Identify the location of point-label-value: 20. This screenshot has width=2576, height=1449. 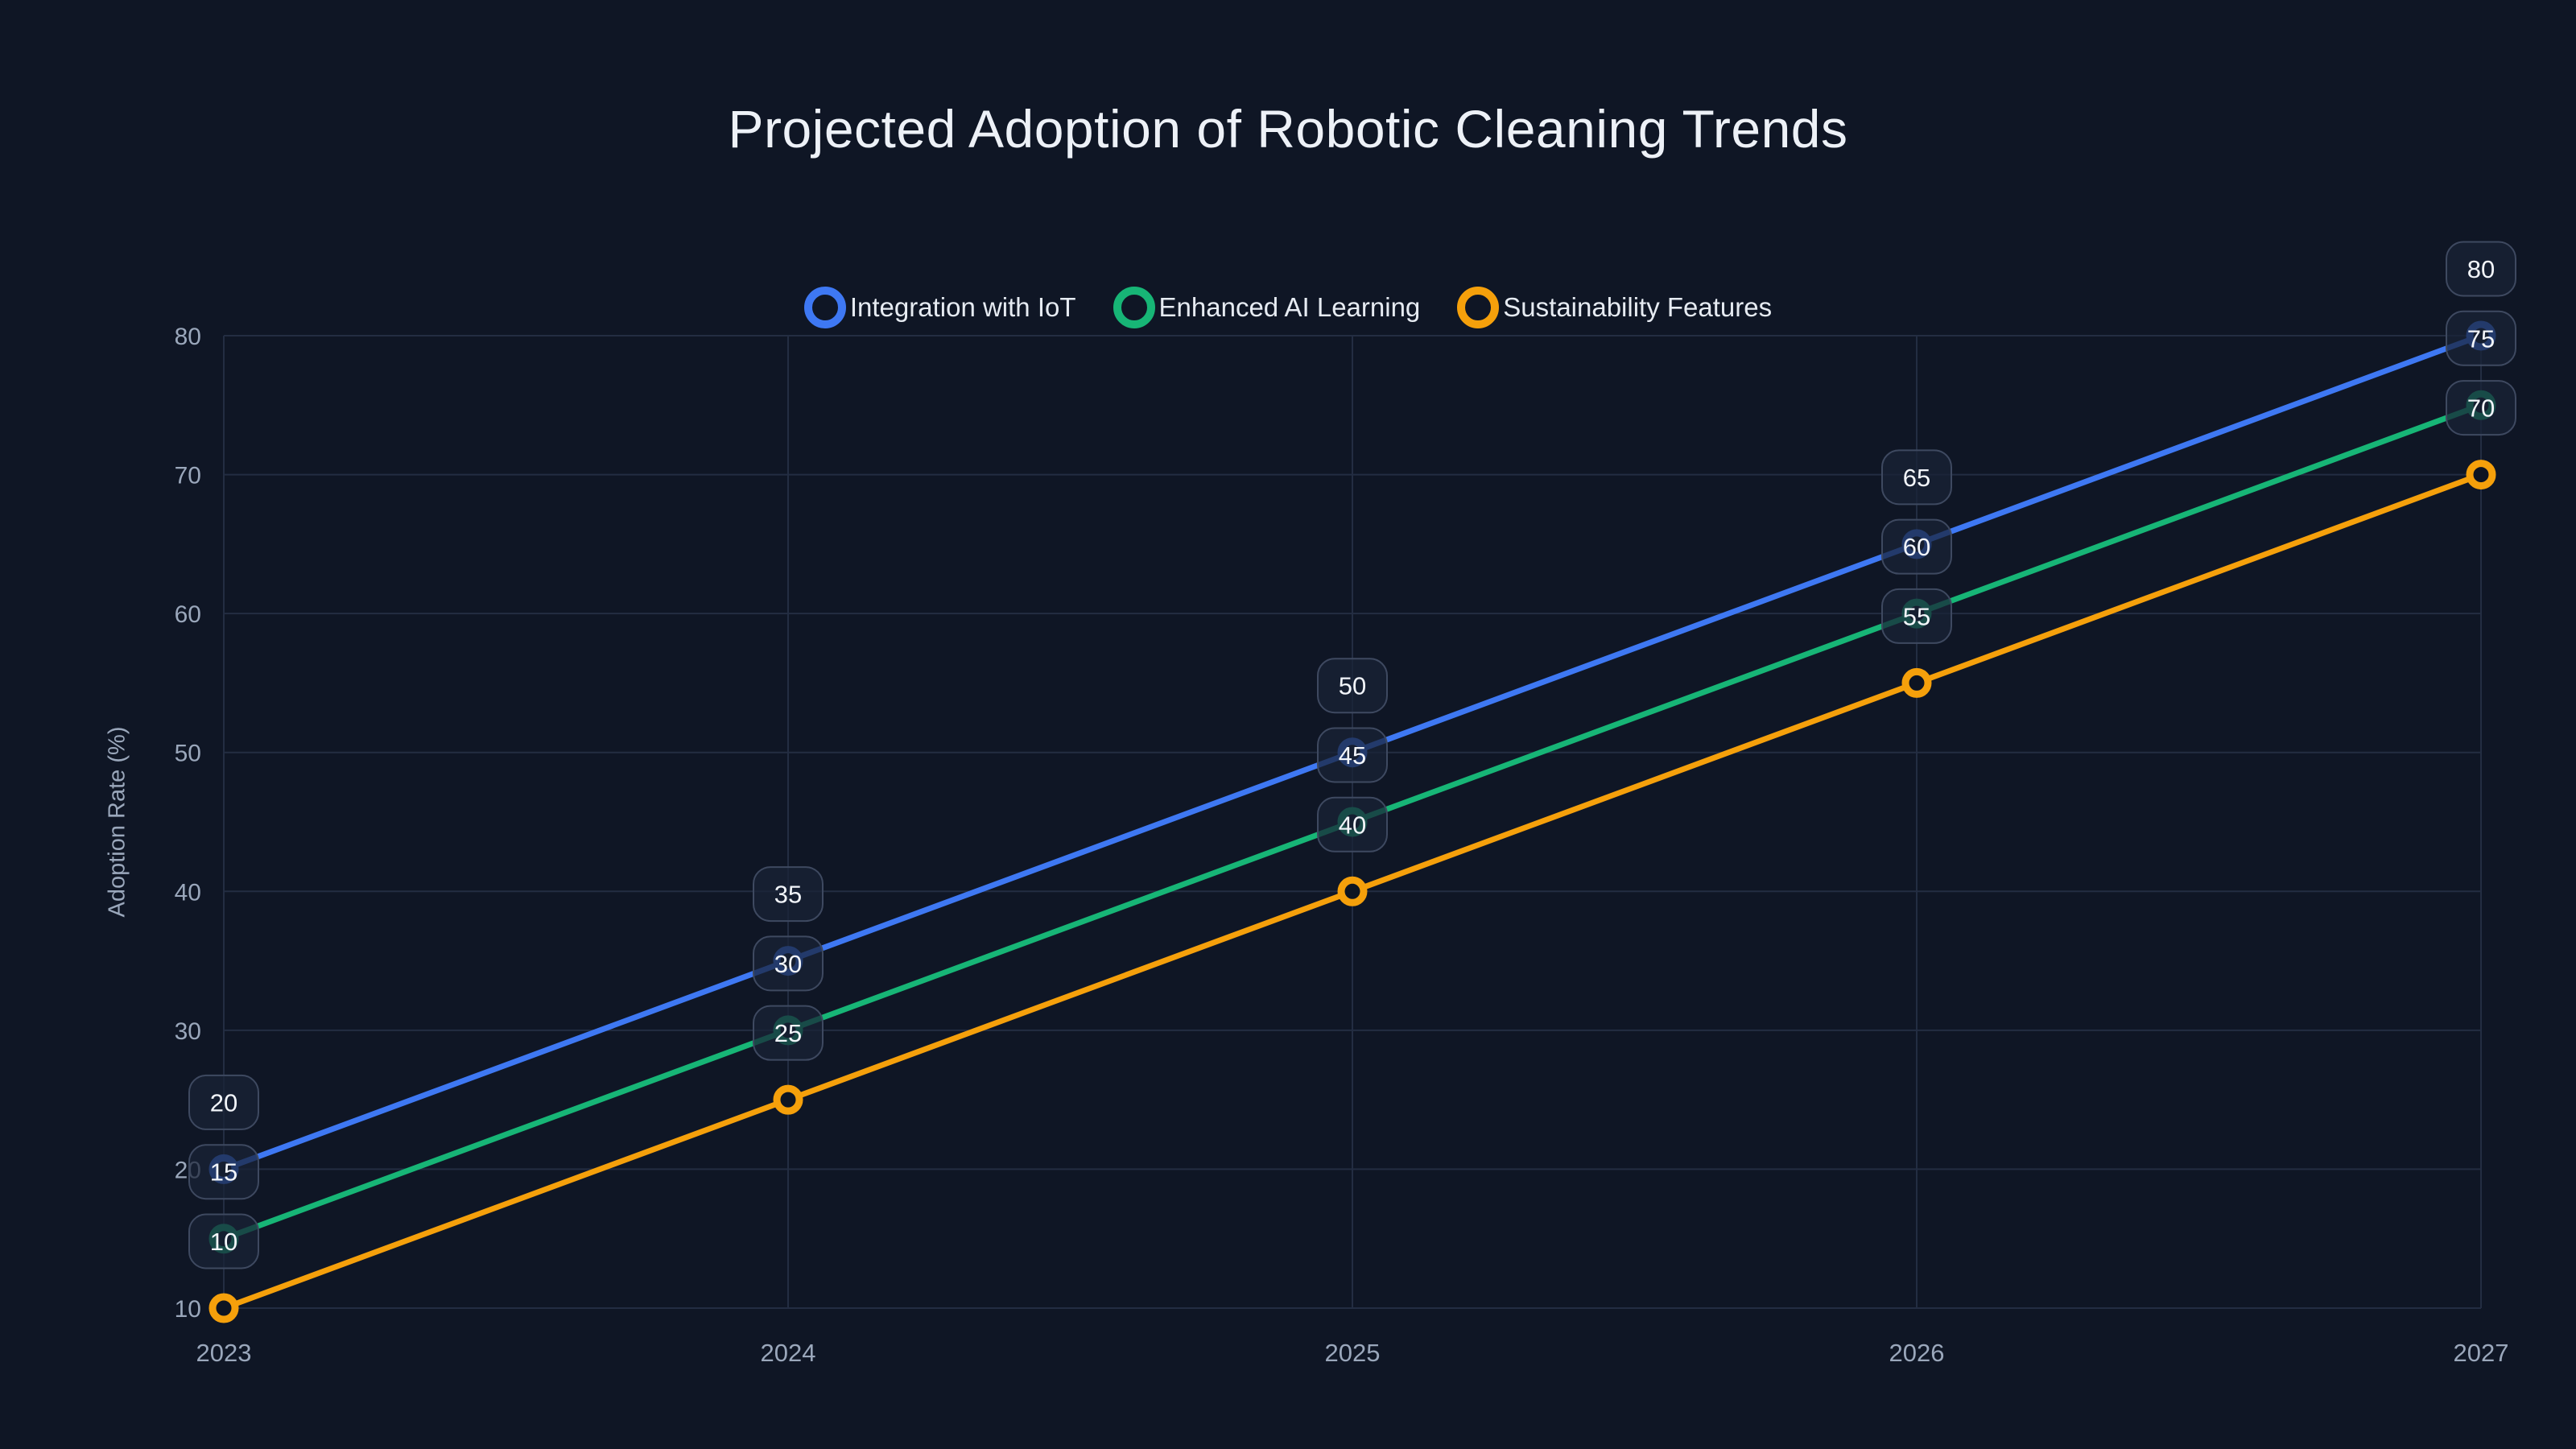
(223, 1102).